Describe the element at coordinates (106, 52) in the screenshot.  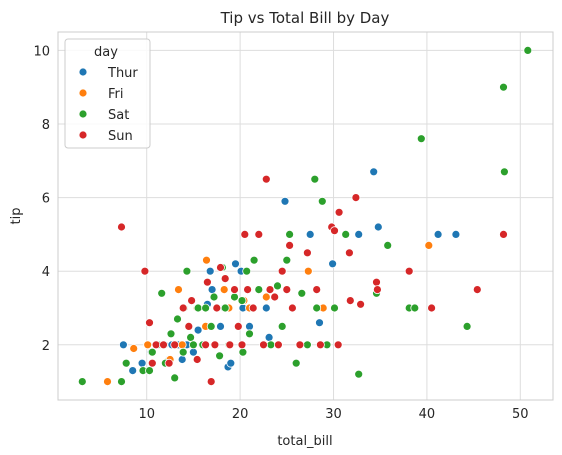
I see `legend-title: day` at that location.